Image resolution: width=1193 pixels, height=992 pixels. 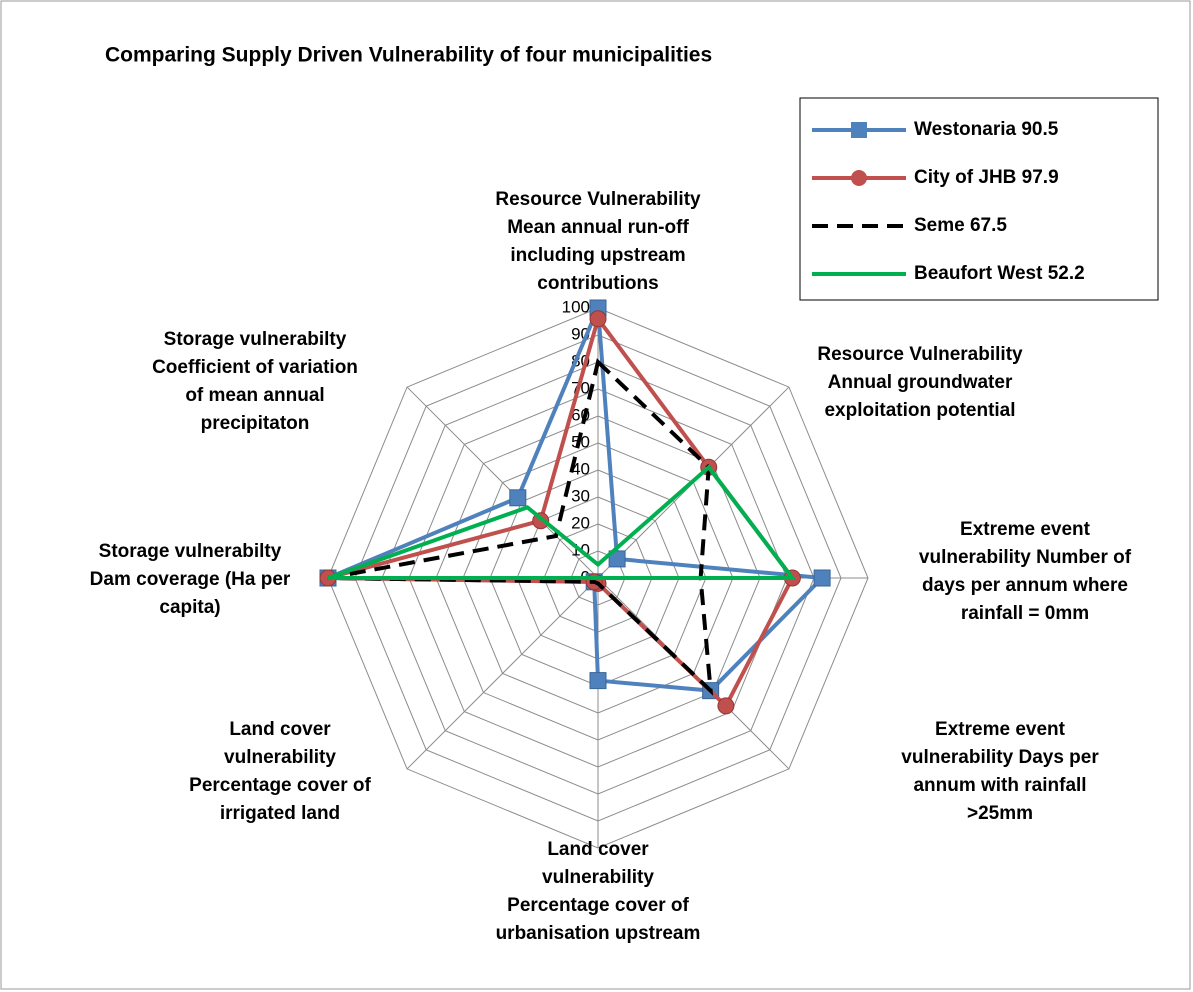 What do you see at coordinates (189, 607) in the screenshot?
I see `axis-label: capita)` at bounding box center [189, 607].